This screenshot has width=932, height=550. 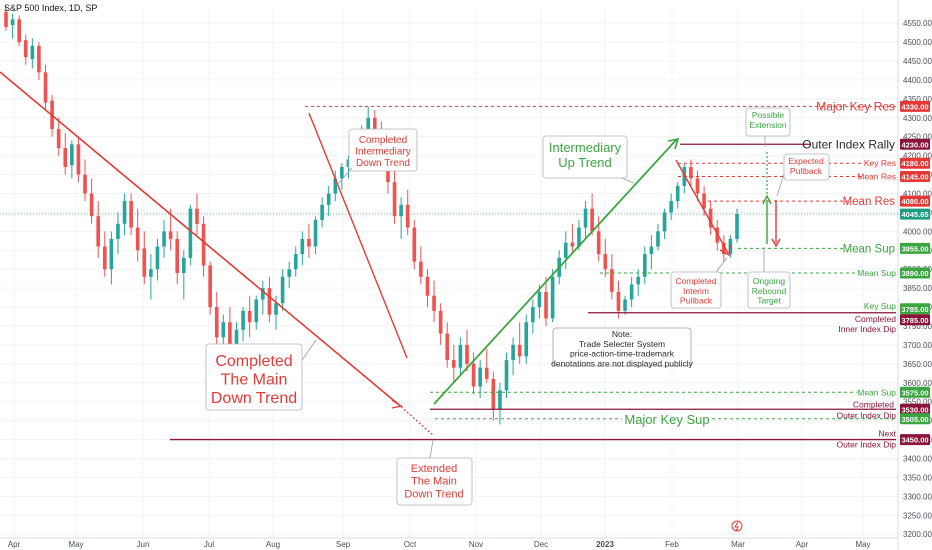 I want to click on level-label-key-sup: Key Sup, so click(x=880, y=306).